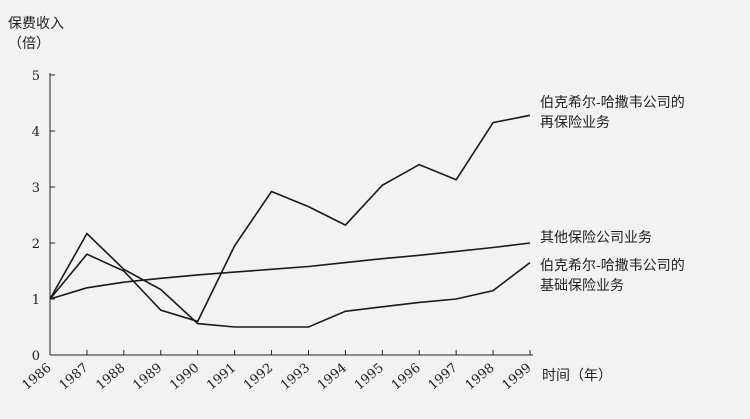 This screenshot has width=750, height=419. Describe the element at coordinates (221, 377) in the screenshot. I see `x-tick-label: 1991` at that location.